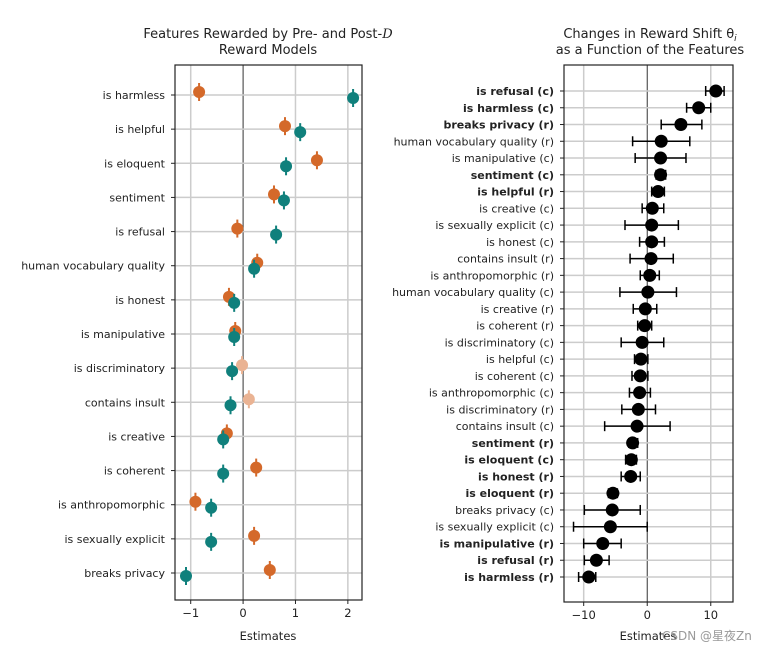 The width and height of the screenshot is (764, 651). What do you see at coordinates (515, 560) in the screenshot?
I see `feature-label: is refusal (r)` at bounding box center [515, 560].